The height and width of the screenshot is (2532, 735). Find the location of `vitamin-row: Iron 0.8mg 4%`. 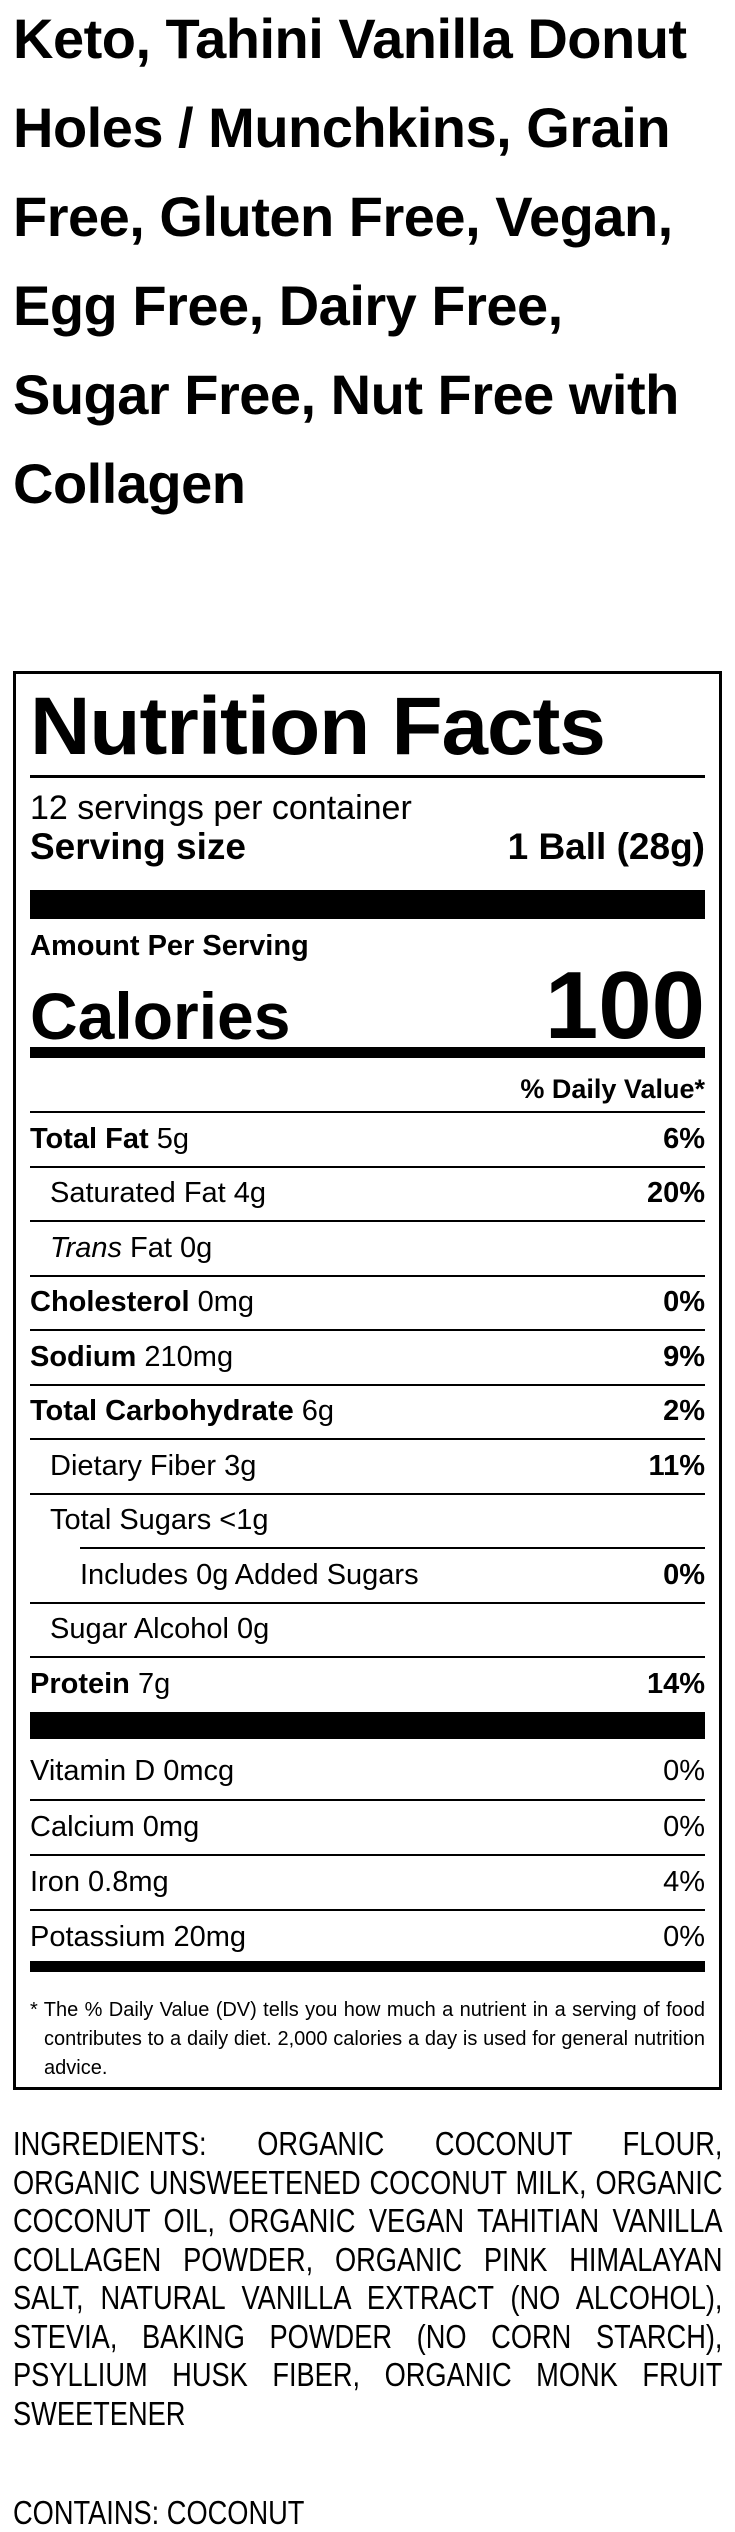

vitamin-row: Iron 0.8mg 4% is located at coordinates (367, 1881).